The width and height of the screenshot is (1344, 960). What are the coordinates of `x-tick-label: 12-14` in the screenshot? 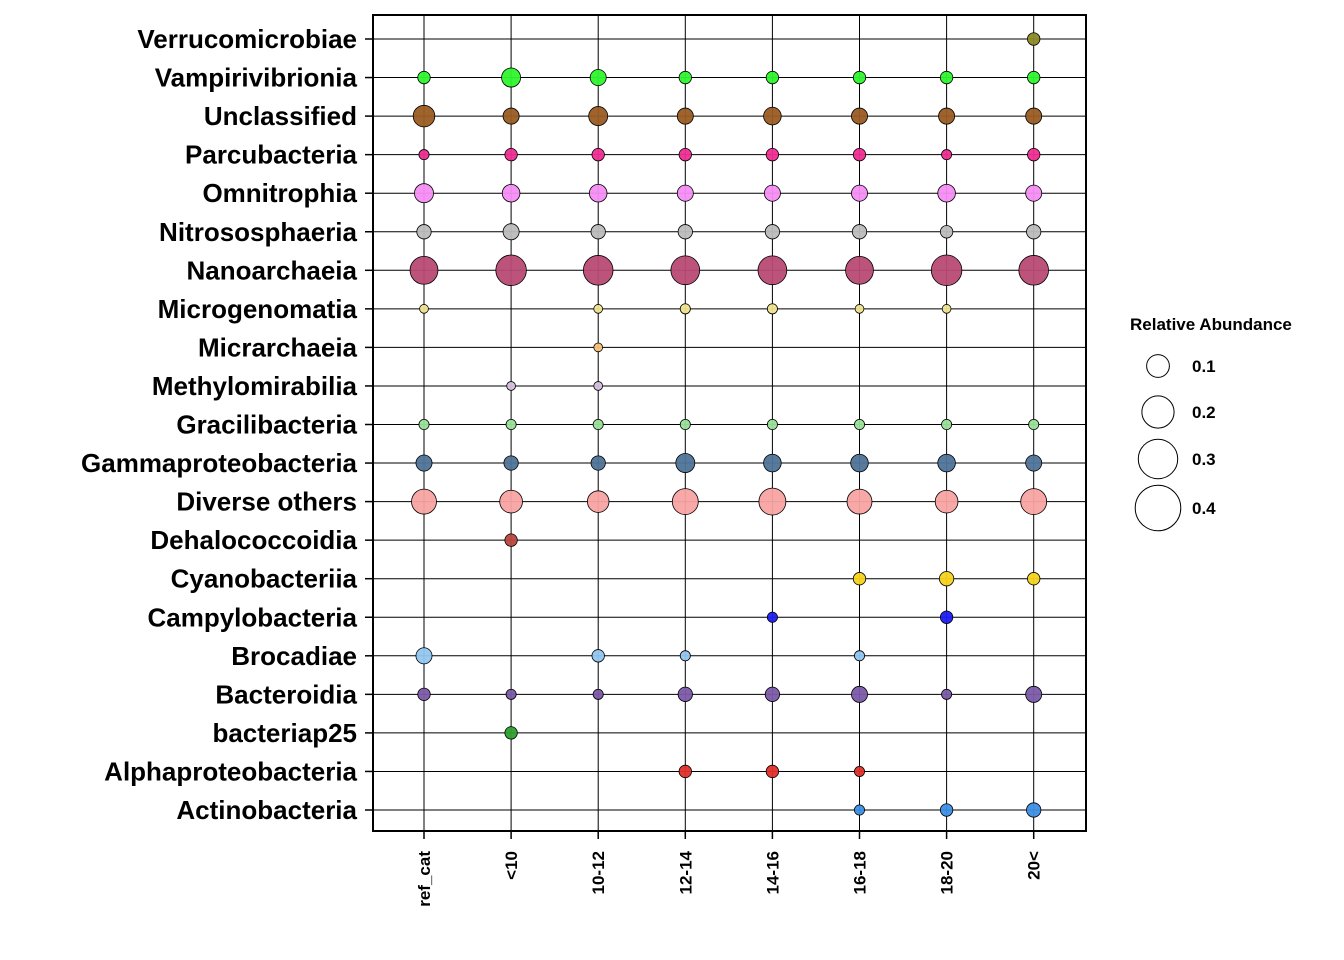 It's located at (685, 872).